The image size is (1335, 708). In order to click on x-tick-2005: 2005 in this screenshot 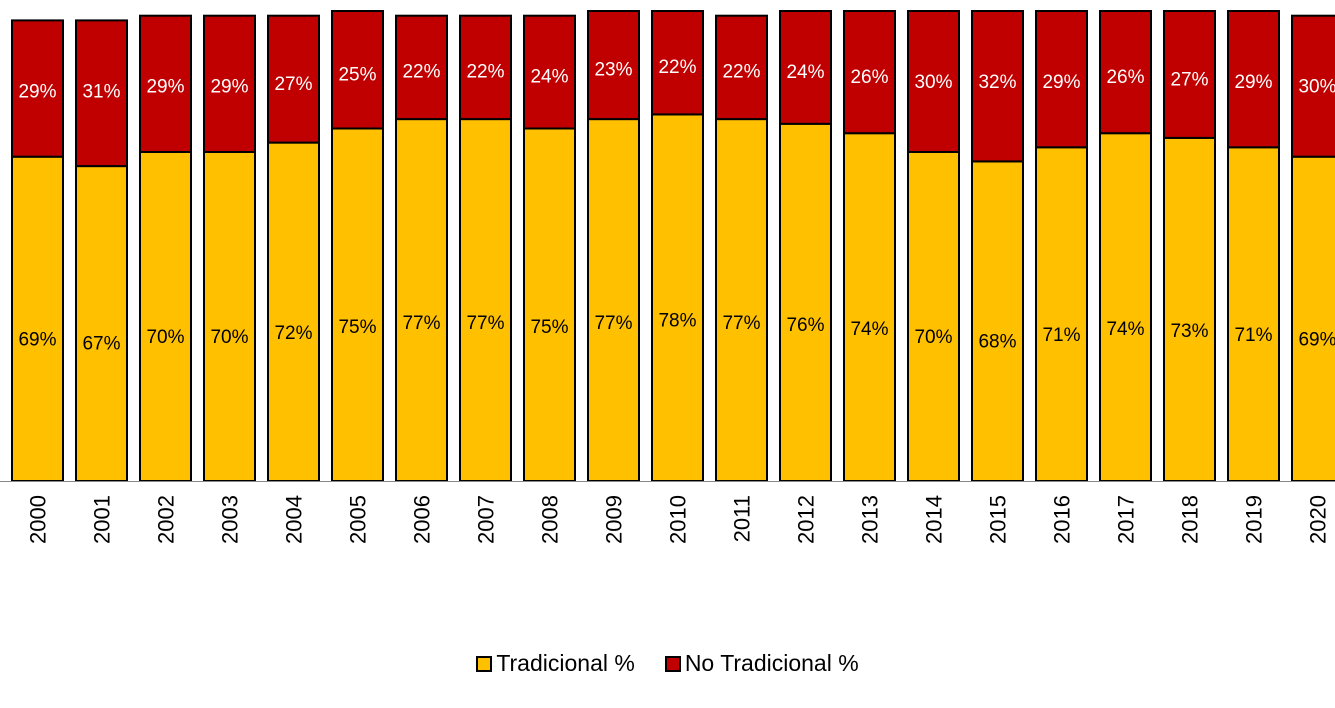, I will do `click(358, 519)`.